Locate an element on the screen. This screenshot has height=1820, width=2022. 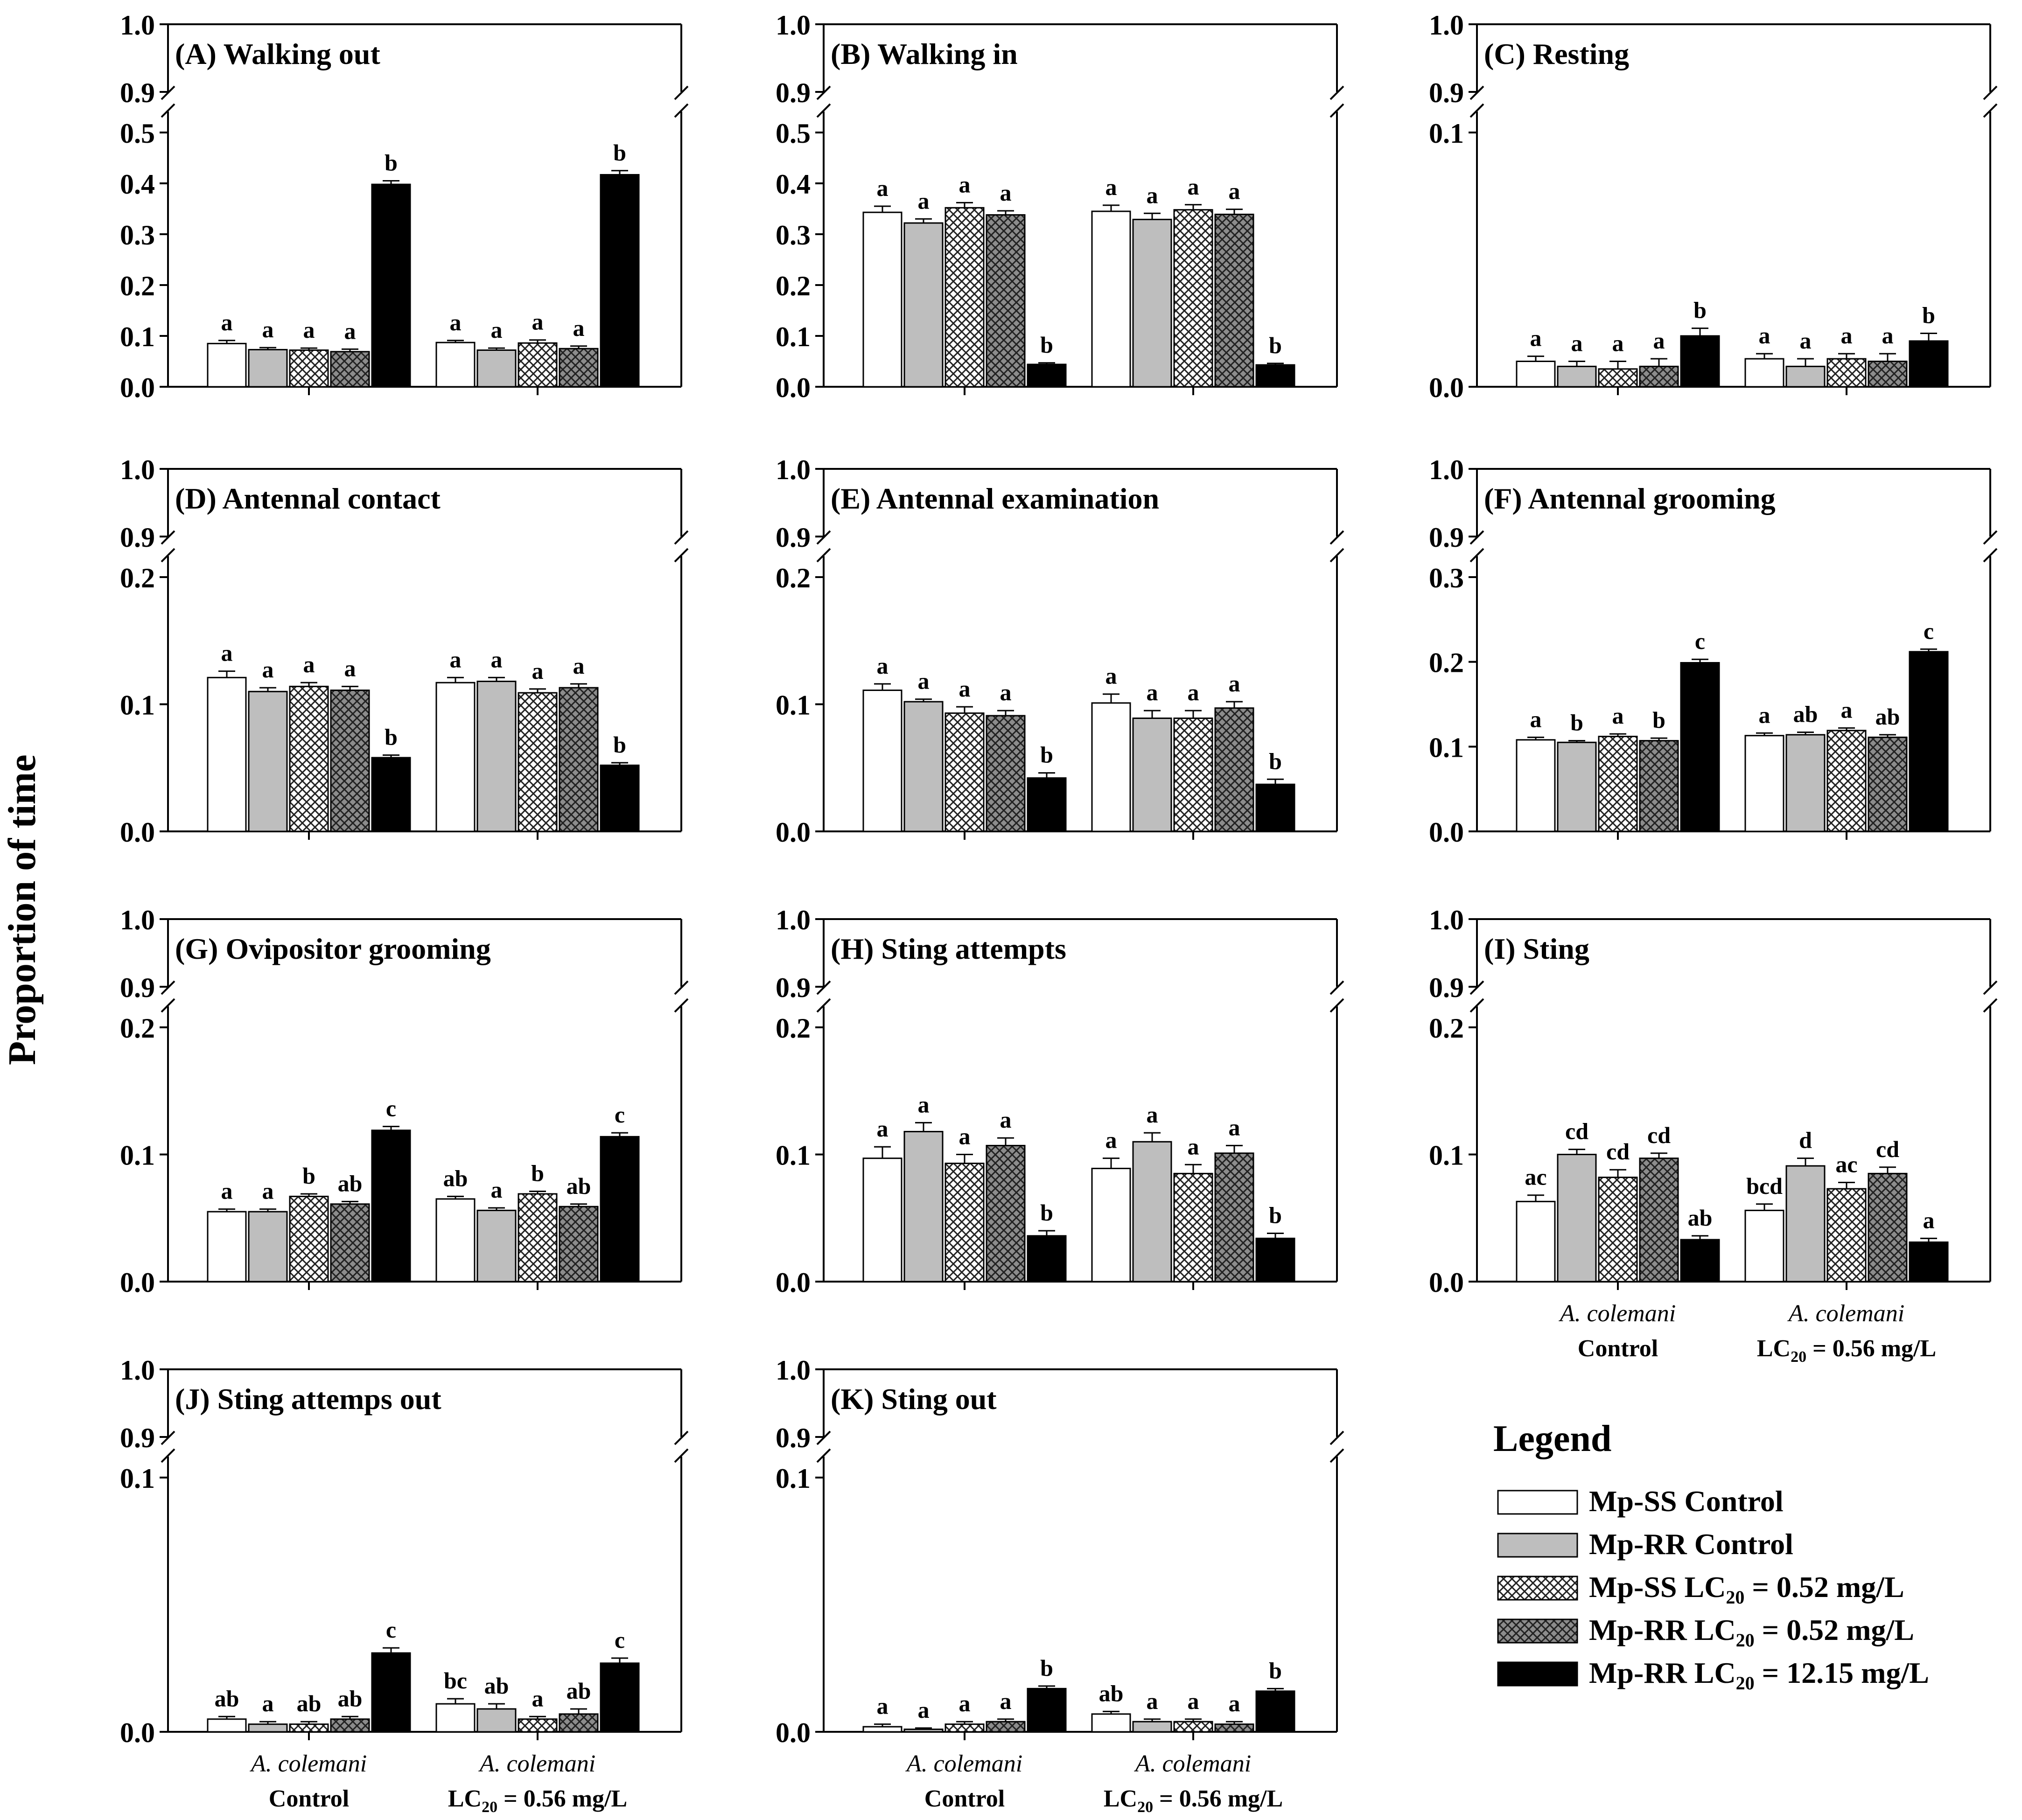
y-tick-label: 0.3 is located at coordinates (137, 235).